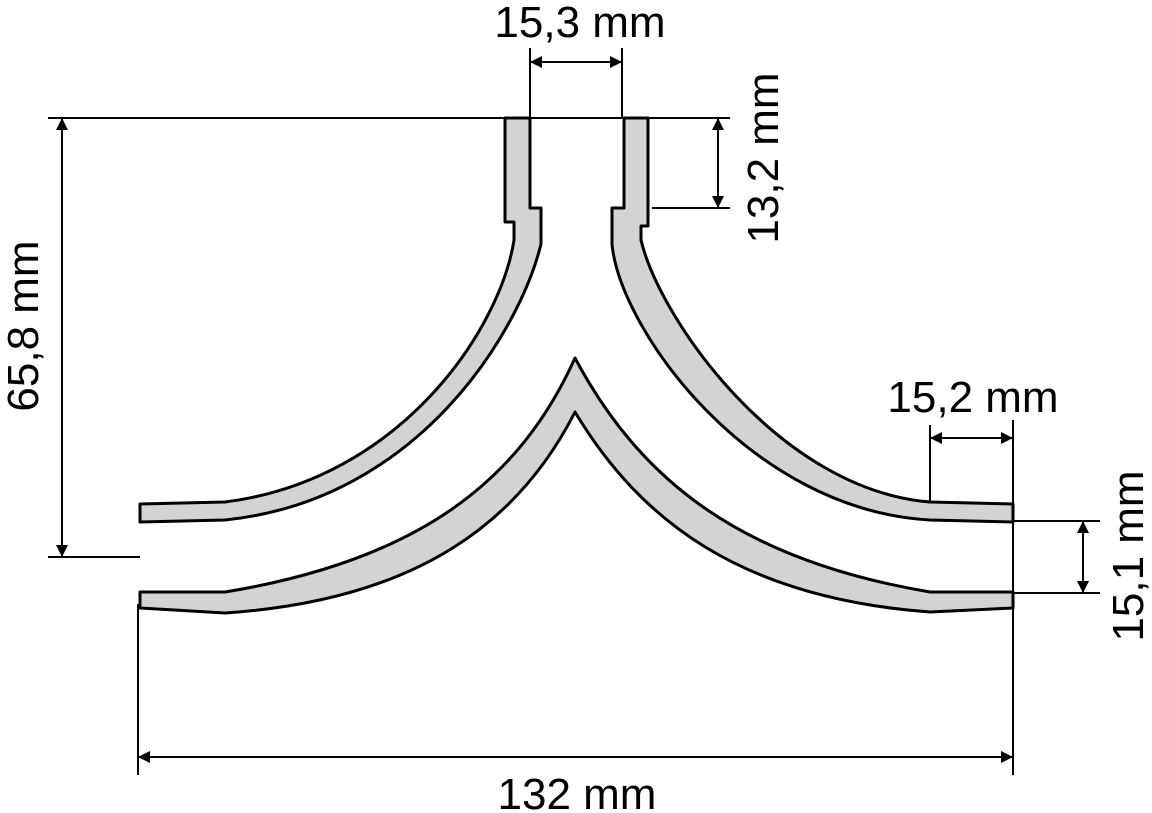  What do you see at coordinates (579, 23) in the screenshot?
I see `label-top-inner-width: 15,3 mm` at bounding box center [579, 23].